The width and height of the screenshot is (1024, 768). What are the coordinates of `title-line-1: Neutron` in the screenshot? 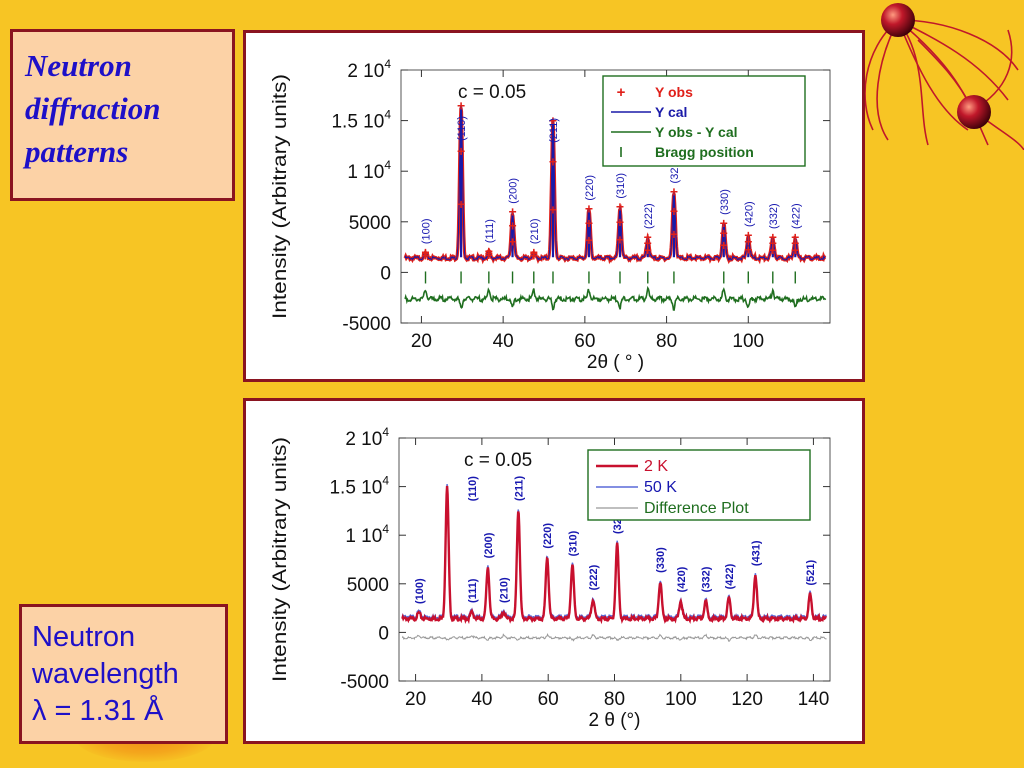 It's located at (78, 65).